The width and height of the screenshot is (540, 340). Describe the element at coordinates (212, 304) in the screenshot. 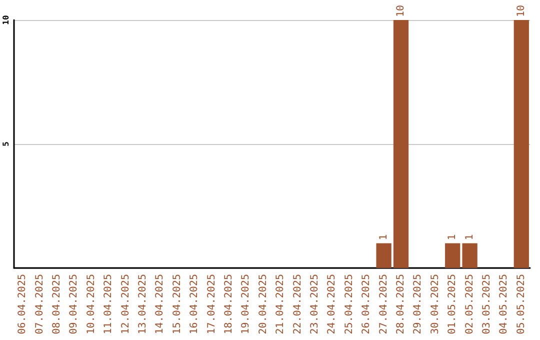

I see `x-tick-label: 17.04.2025` at that location.